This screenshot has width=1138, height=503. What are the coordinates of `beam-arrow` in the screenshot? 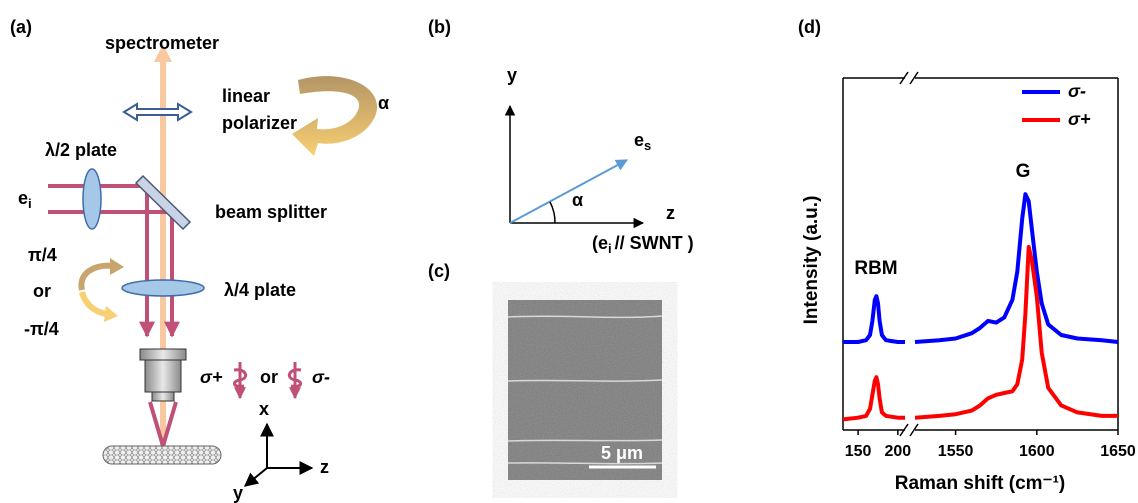 It's located at (163, 53).